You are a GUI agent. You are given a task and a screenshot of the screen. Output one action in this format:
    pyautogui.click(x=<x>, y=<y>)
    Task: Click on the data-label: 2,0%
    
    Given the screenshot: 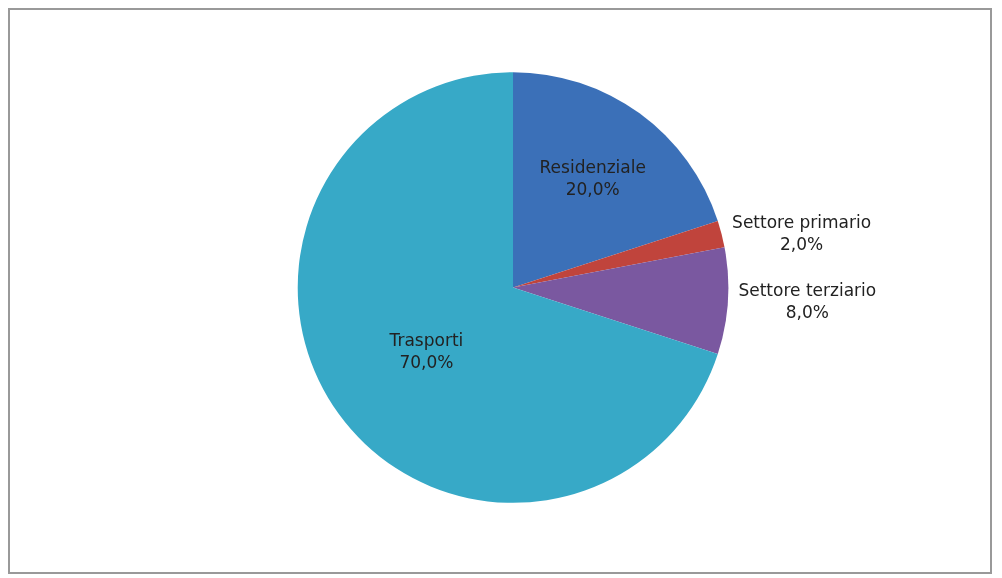 What is the action you would take?
    pyautogui.click(x=802, y=243)
    